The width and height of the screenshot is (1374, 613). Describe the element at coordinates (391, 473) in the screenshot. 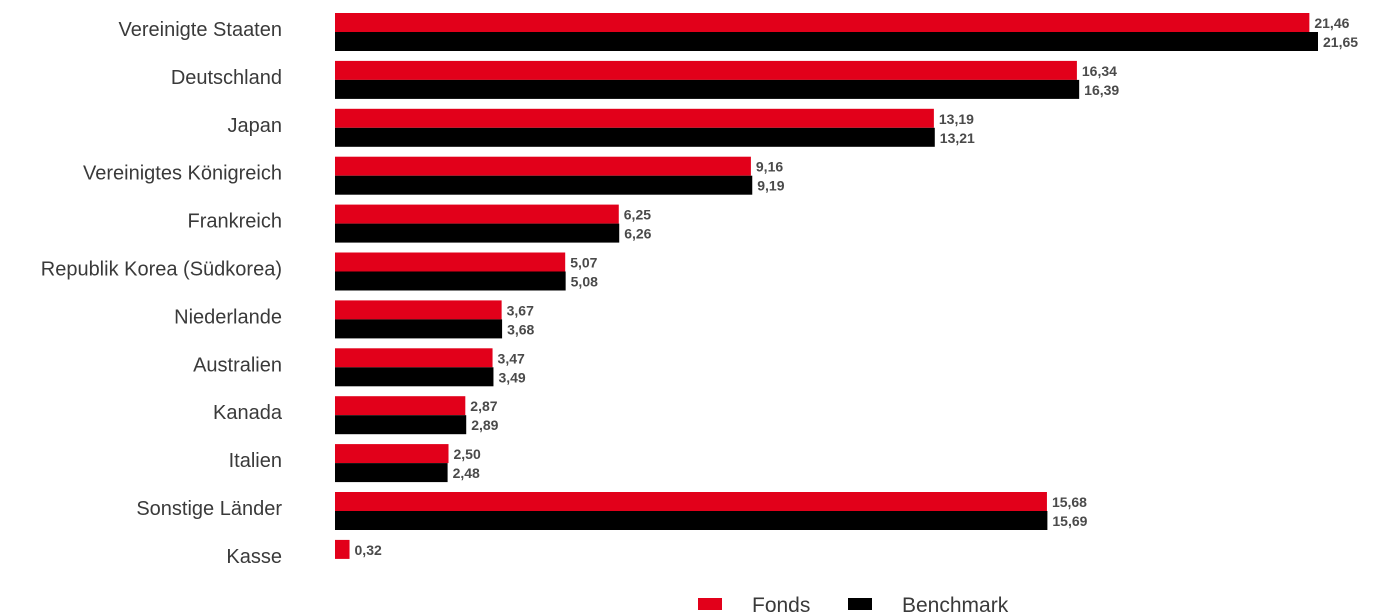

I see `bar-benchmark-italien` at that location.